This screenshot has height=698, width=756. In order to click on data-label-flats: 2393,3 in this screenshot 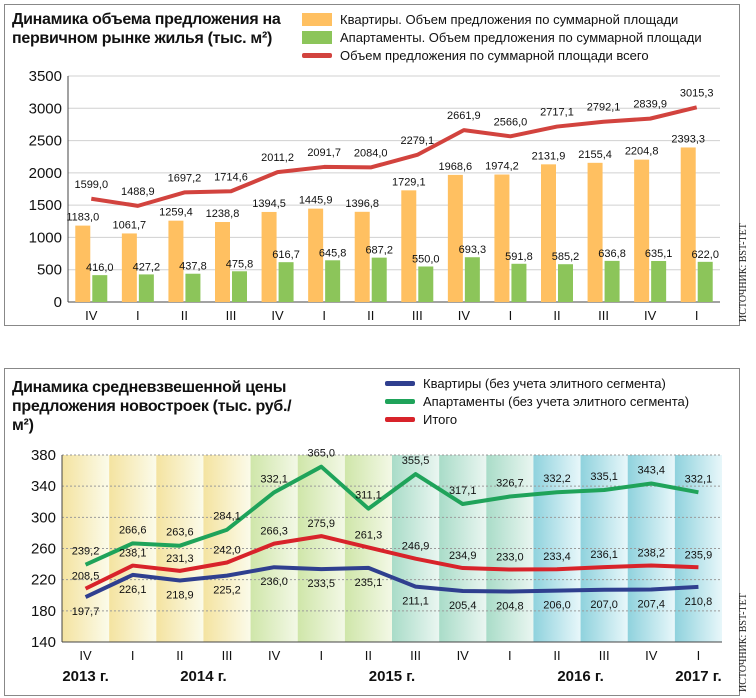, I will do `click(688, 139)`.